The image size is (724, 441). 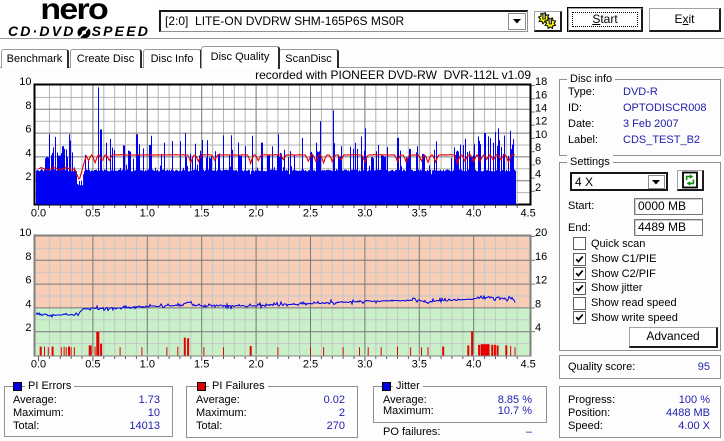 I want to click on svg-text: 20, so click(x=541, y=233).